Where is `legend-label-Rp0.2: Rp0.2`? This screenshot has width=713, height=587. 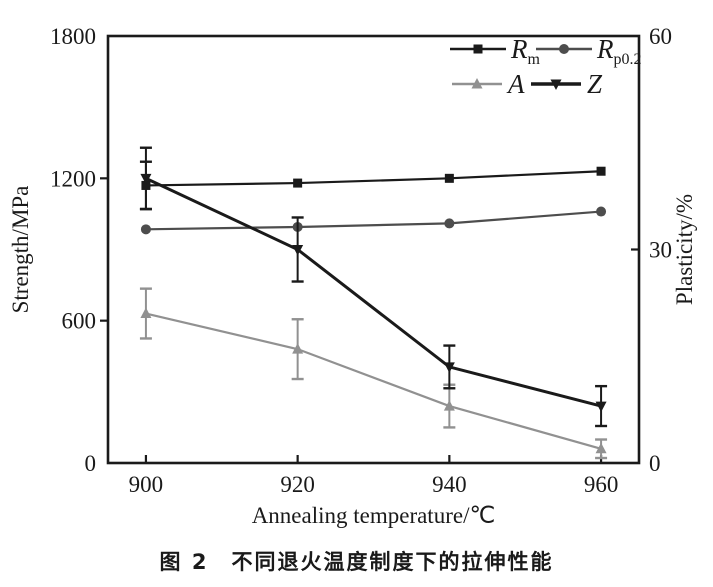 legend-label-Rp0.2: Rp0.2 is located at coordinates (619, 51).